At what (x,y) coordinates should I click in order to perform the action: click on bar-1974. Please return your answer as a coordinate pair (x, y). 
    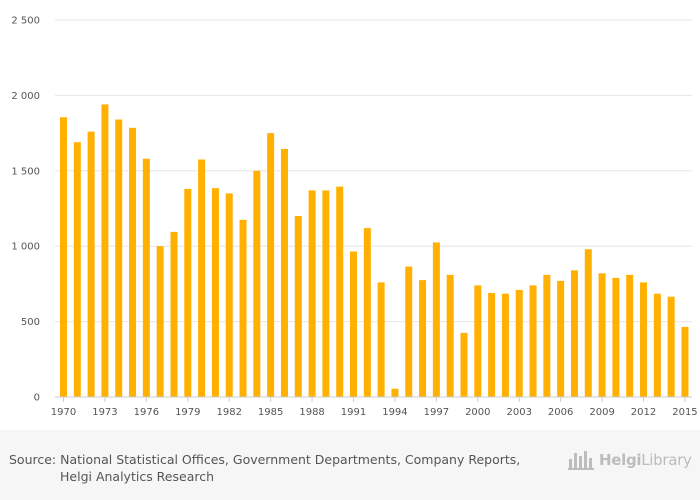
    Looking at the image, I should click on (119, 258).